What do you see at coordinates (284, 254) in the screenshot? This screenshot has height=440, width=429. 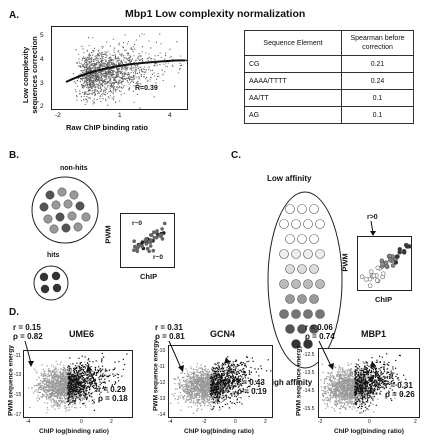 I see `affinity-dot` at bounding box center [284, 254].